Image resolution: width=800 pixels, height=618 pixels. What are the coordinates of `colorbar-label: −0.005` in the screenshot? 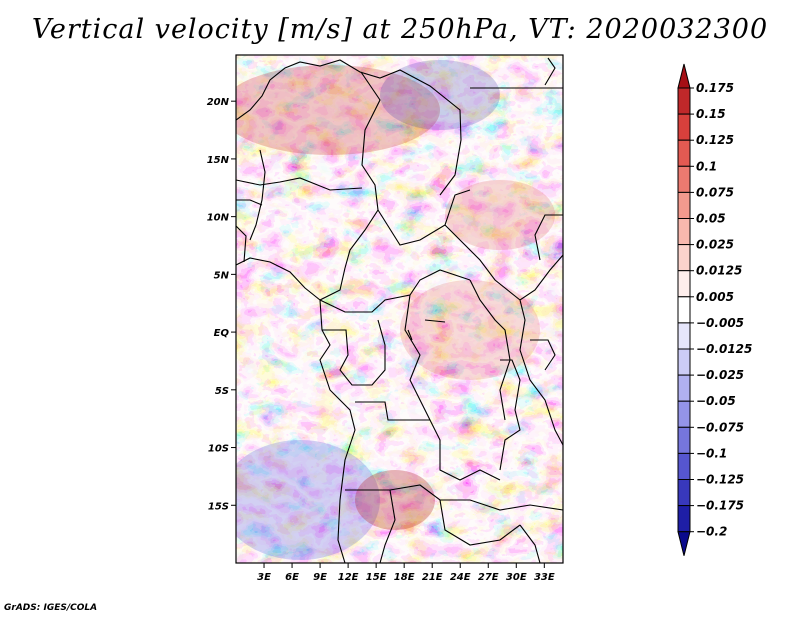 It's located at (720, 323).